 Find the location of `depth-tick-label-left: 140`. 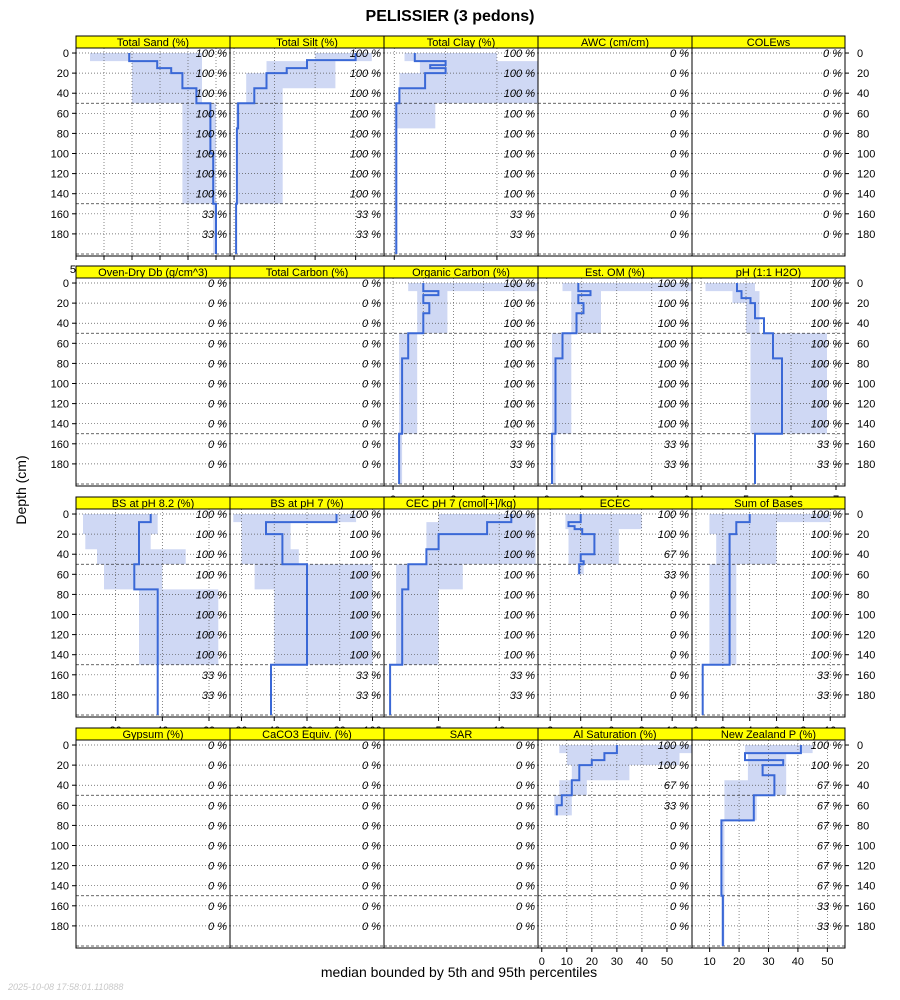

depth-tick-label-left: 140 is located at coordinates (60, 656).